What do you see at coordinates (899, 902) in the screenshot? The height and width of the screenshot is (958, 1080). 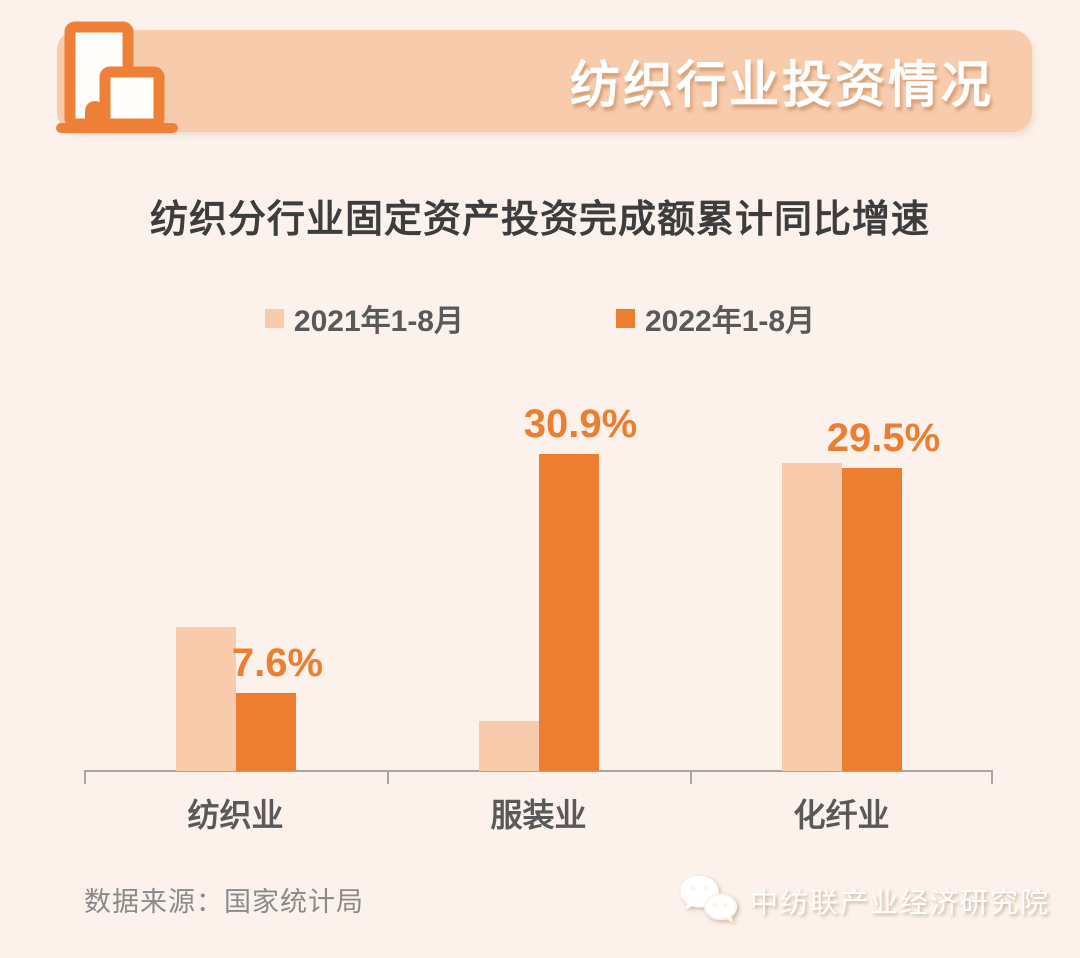 I see `watermark-label: 中纺联产业经济研究院` at bounding box center [899, 902].